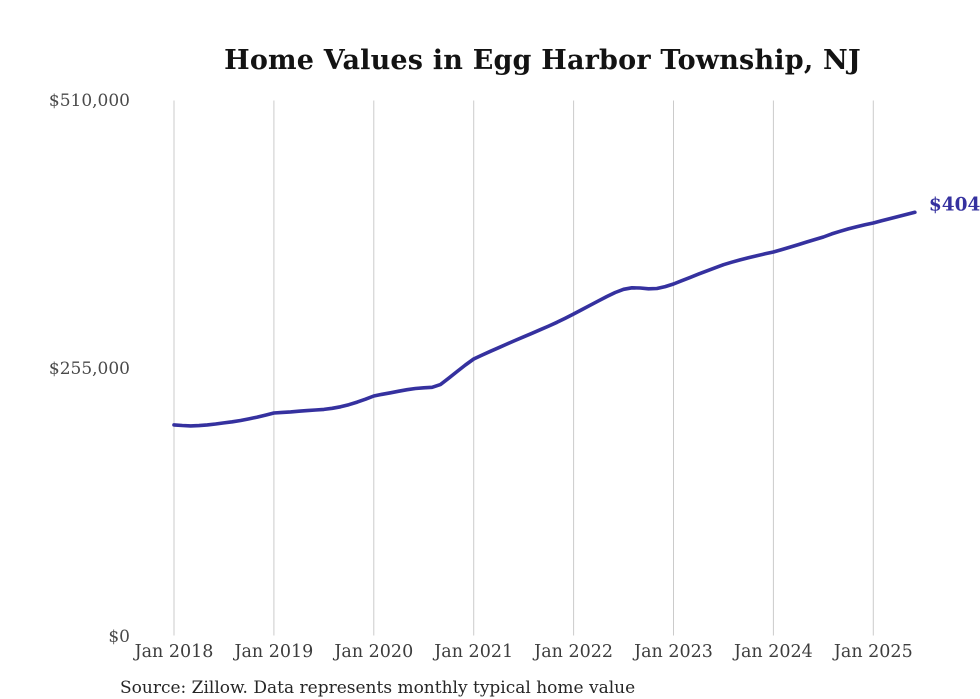 The height and width of the screenshot is (699, 980). I want to click on latest-value-label: $404,058, so click(954, 205).